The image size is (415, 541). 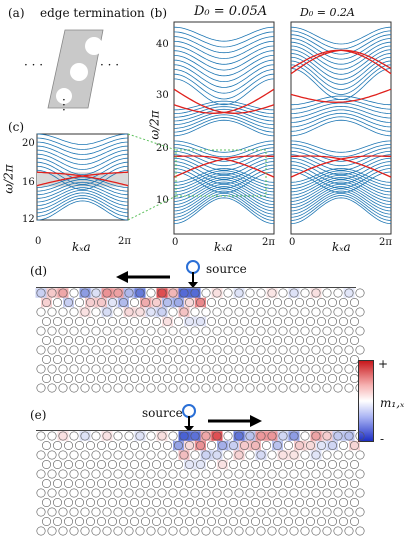 I want to click on edge-termination-diagram, so click(x=75, y=69).